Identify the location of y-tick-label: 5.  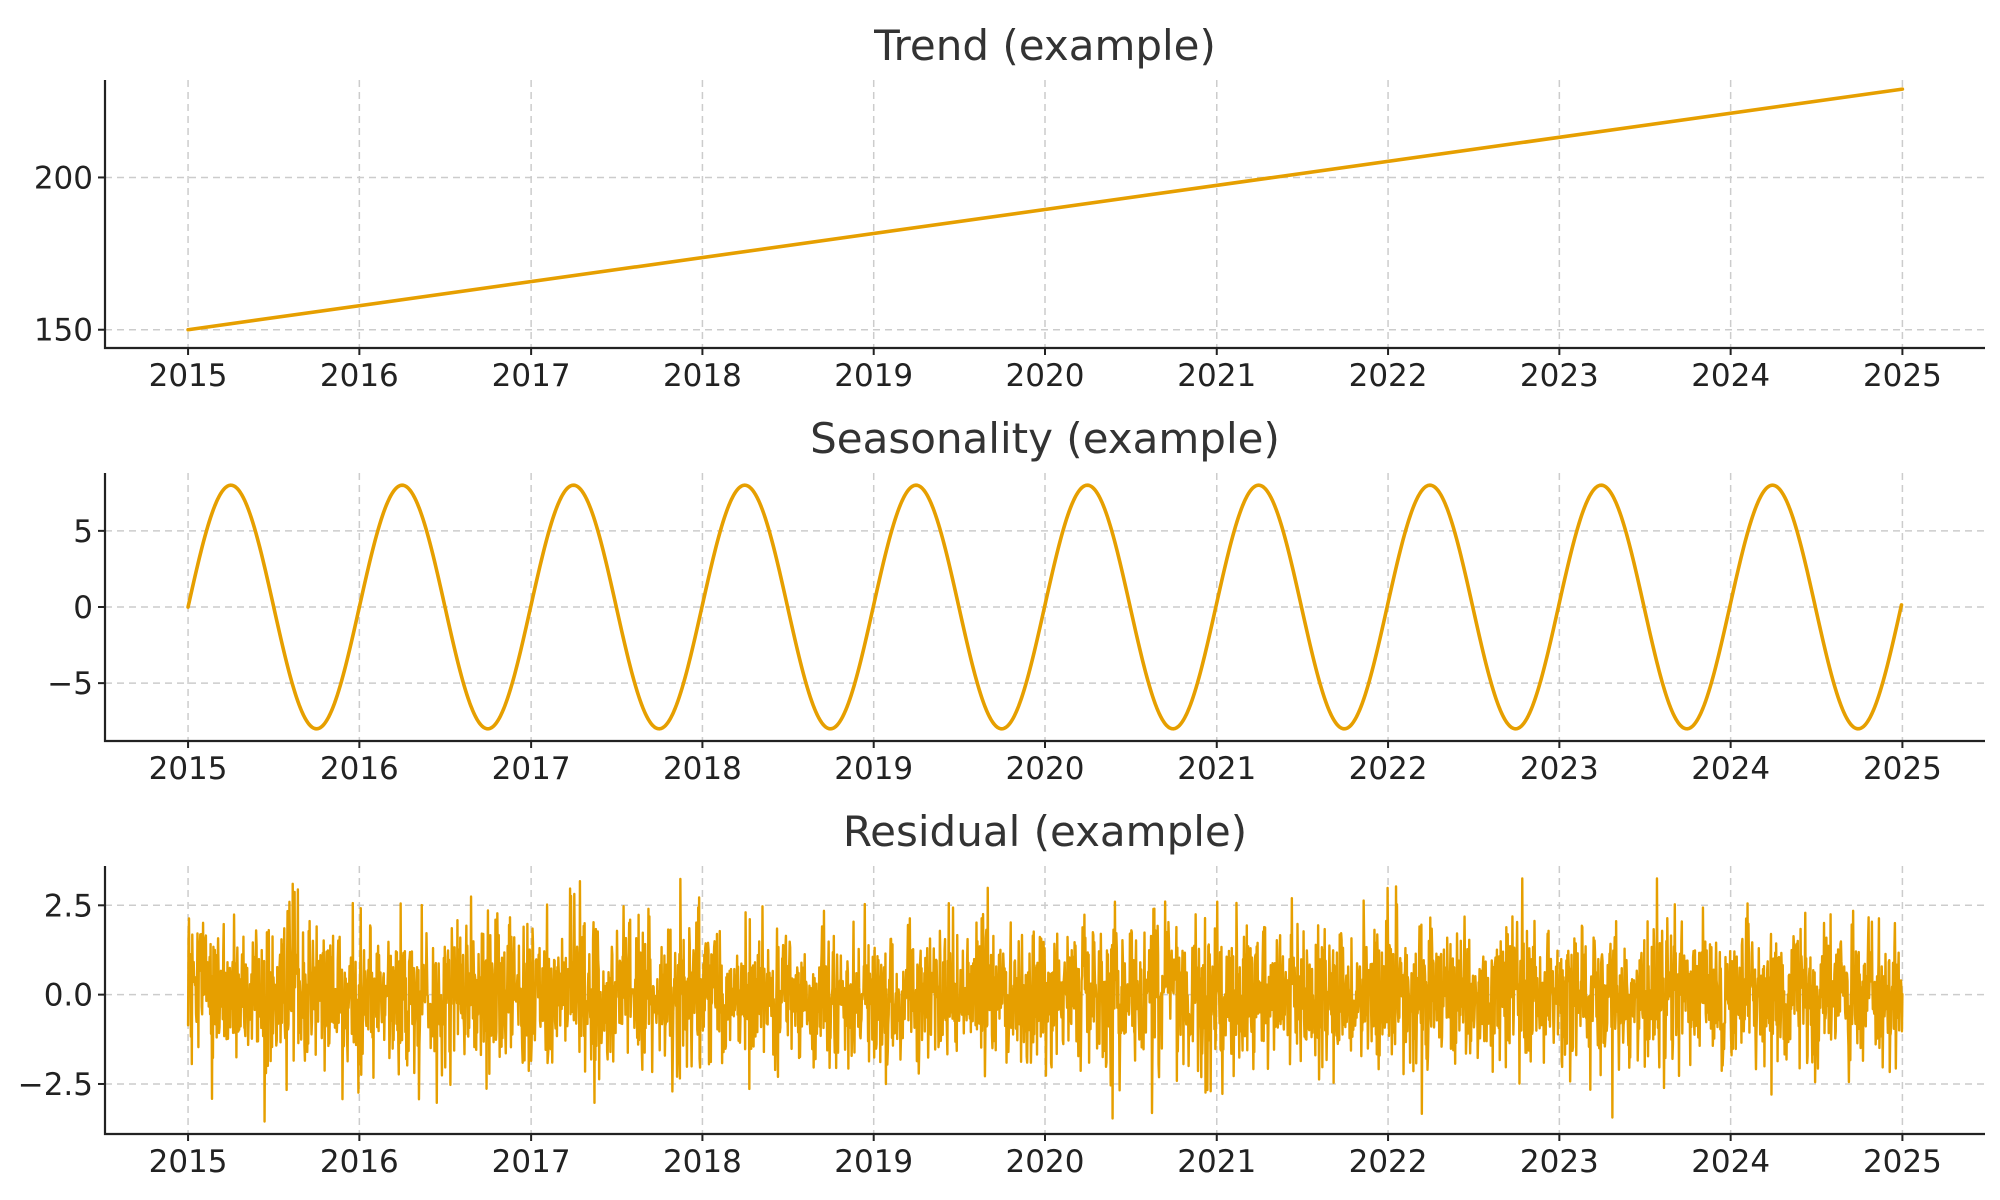
(83, 532).